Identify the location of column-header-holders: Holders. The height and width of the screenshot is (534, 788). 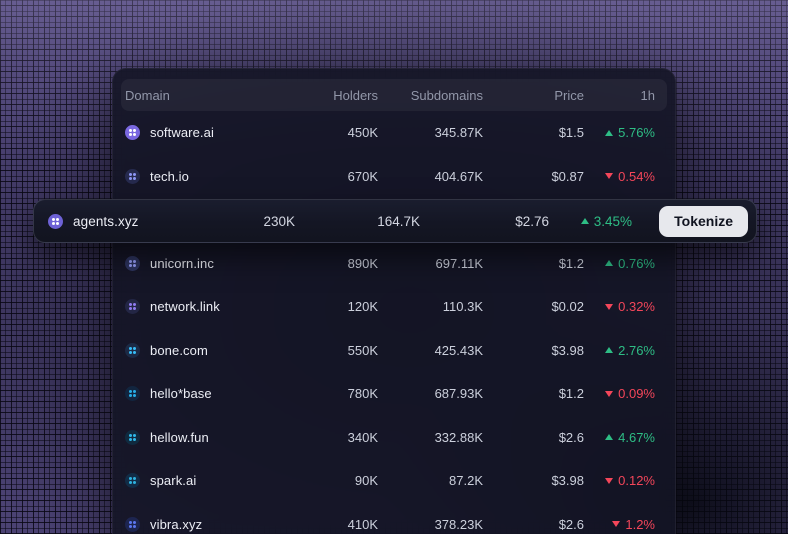
(355, 95).